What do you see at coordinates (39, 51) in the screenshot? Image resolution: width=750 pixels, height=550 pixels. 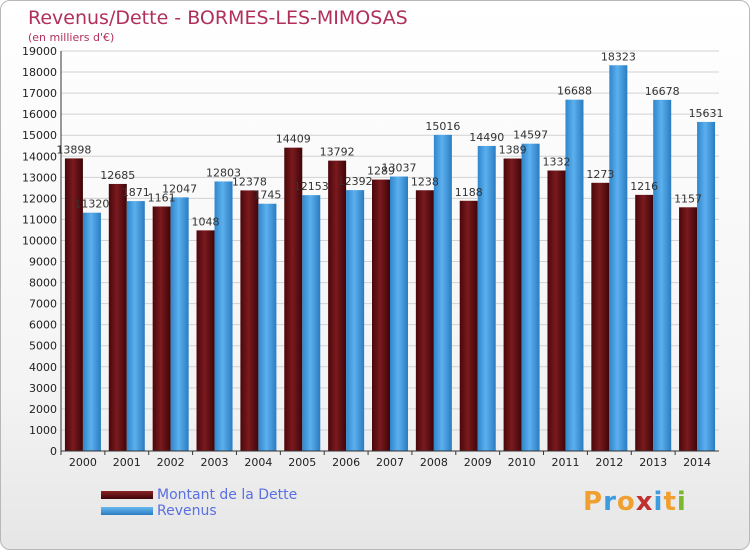 I see `y-tick-label: 19000` at bounding box center [39, 51].